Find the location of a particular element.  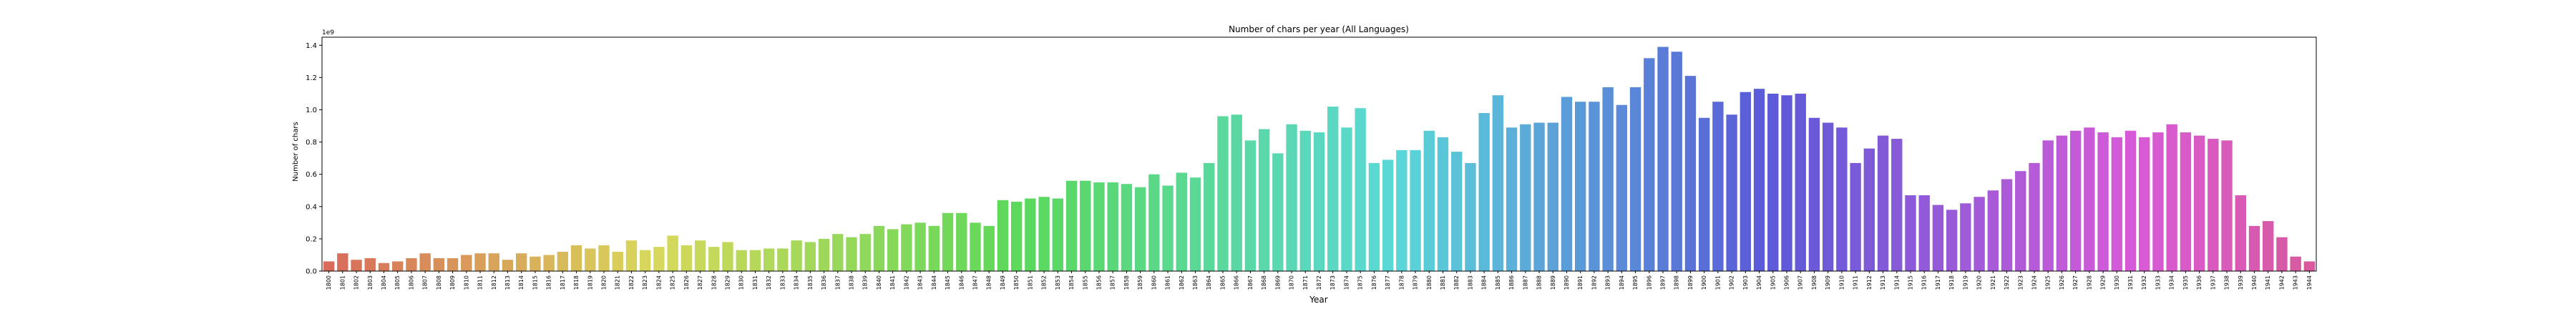

x-tick-label-1880: 1880 is located at coordinates (1429, 283).